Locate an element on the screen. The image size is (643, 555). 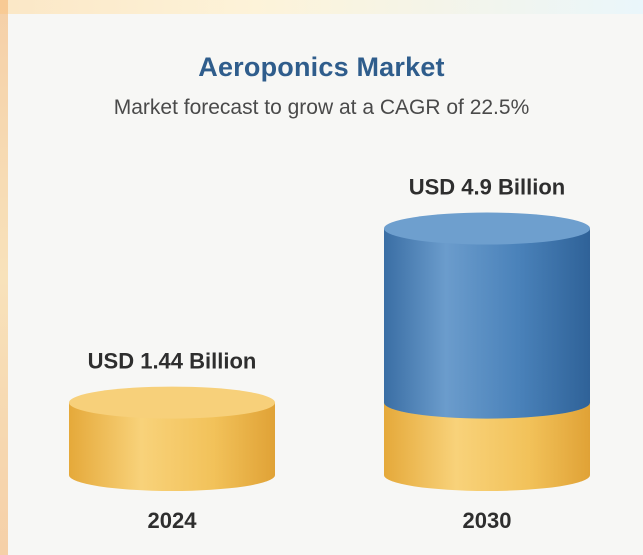
bar-2030 is located at coordinates (487, 315).